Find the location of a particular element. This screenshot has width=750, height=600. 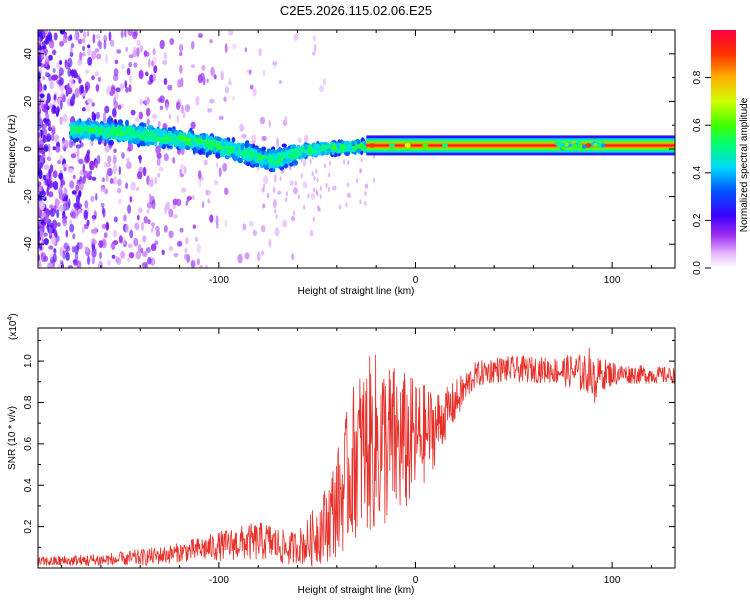

spectrogram-ylabel: Frequency (Hz) is located at coordinates (12, 149).